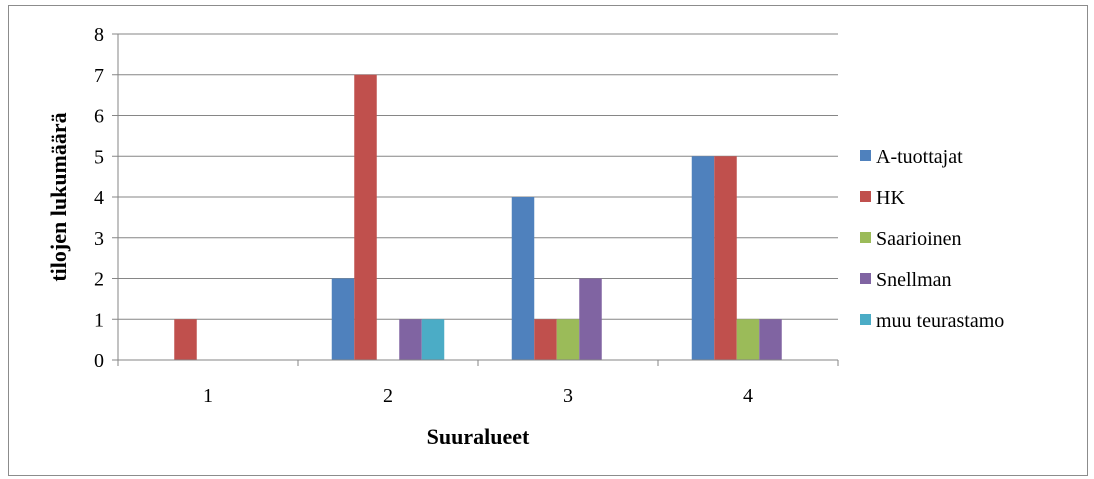  What do you see at coordinates (99, 117) in the screenshot?
I see `y-tick-label: 6` at bounding box center [99, 117].